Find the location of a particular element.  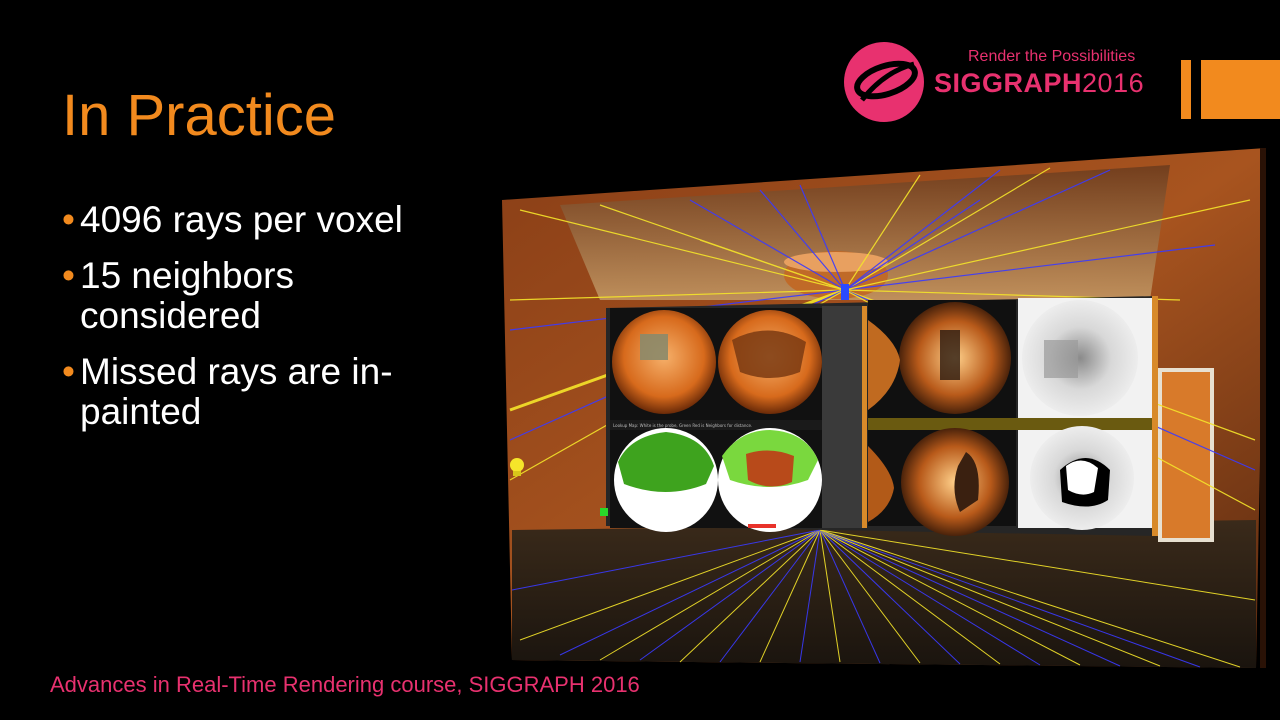

logo-year: 2016 is located at coordinates (1113, 83).